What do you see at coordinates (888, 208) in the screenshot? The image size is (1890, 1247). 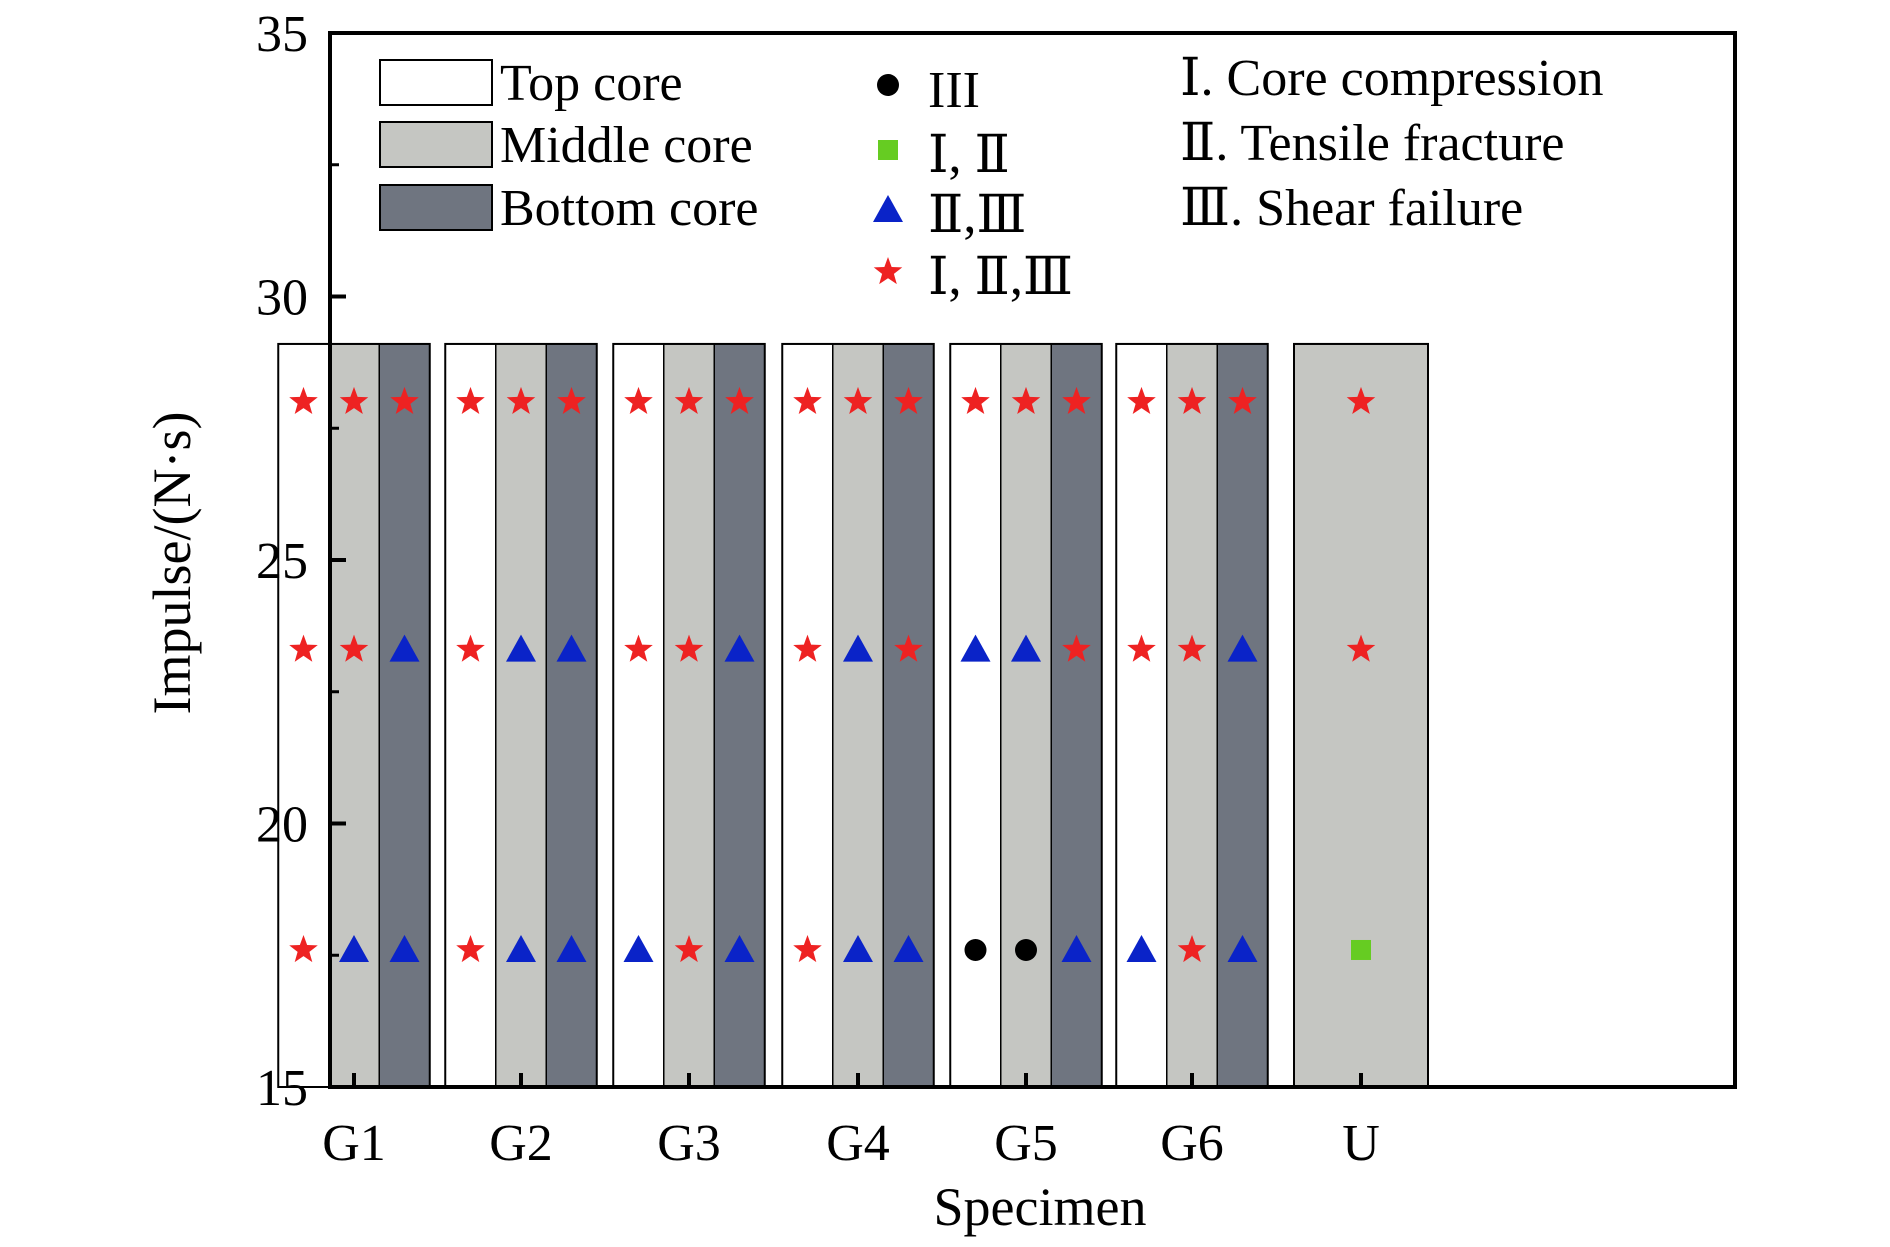 I see `legend-marker-triangle` at bounding box center [888, 208].